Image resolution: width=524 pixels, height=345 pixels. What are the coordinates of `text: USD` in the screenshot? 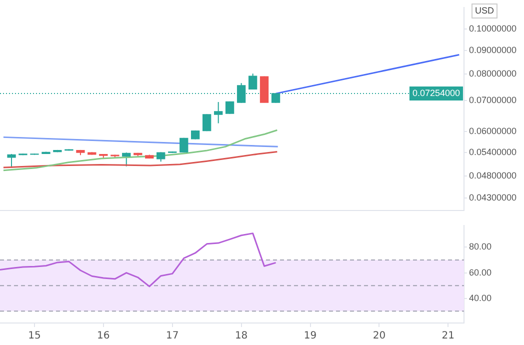 It's located at (484, 10).